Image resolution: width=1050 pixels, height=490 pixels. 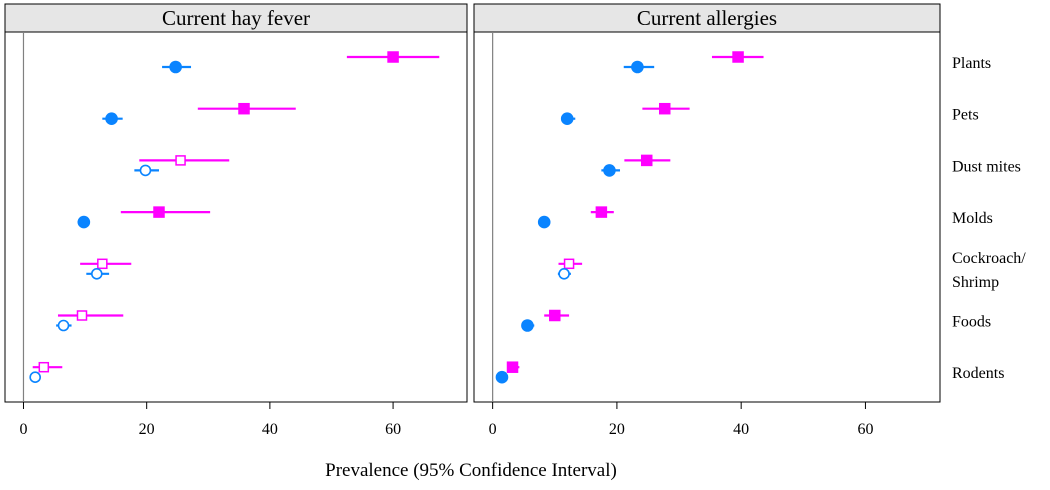 I want to click on panel-title: Current hay fever, so click(x=236, y=18).